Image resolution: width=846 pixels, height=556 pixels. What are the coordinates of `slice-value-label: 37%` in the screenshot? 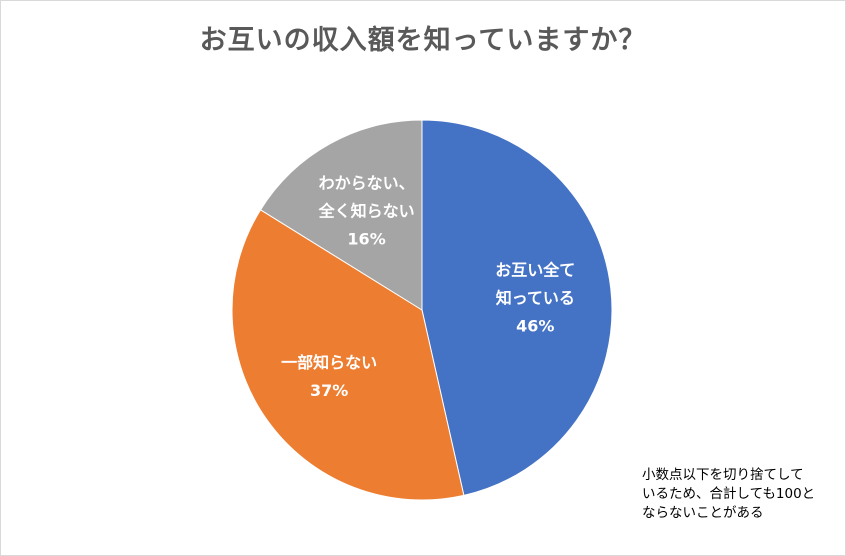 It's located at (329, 390).